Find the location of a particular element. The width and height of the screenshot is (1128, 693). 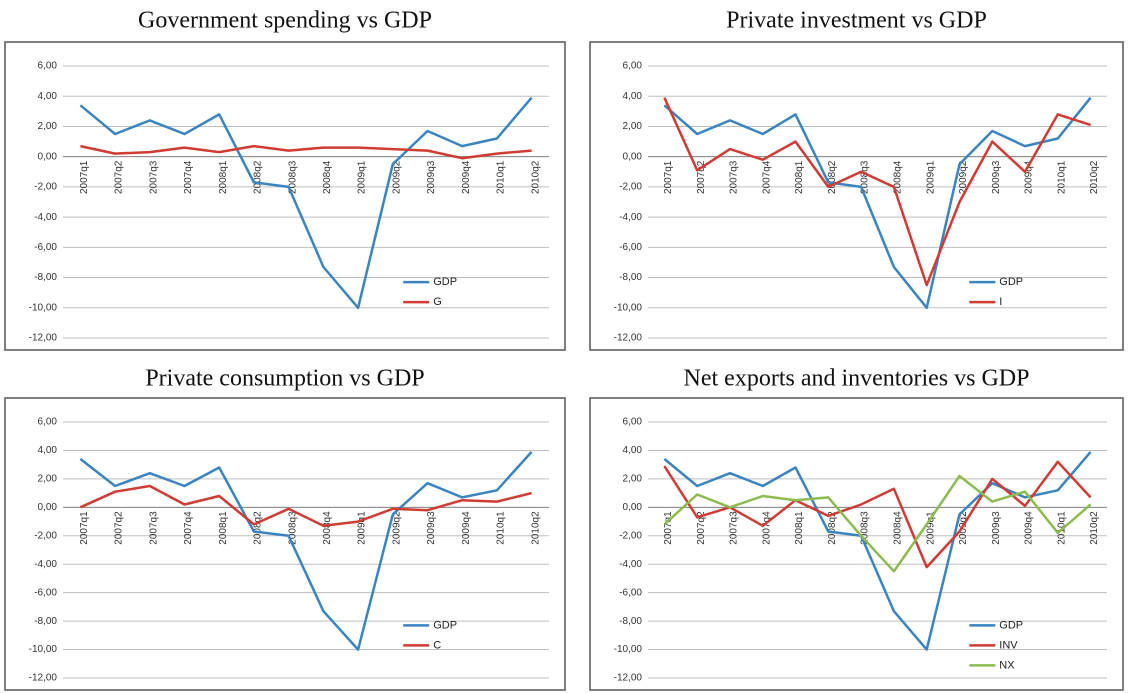

chart-title: Private investment vs GDP is located at coordinates (856, 21).